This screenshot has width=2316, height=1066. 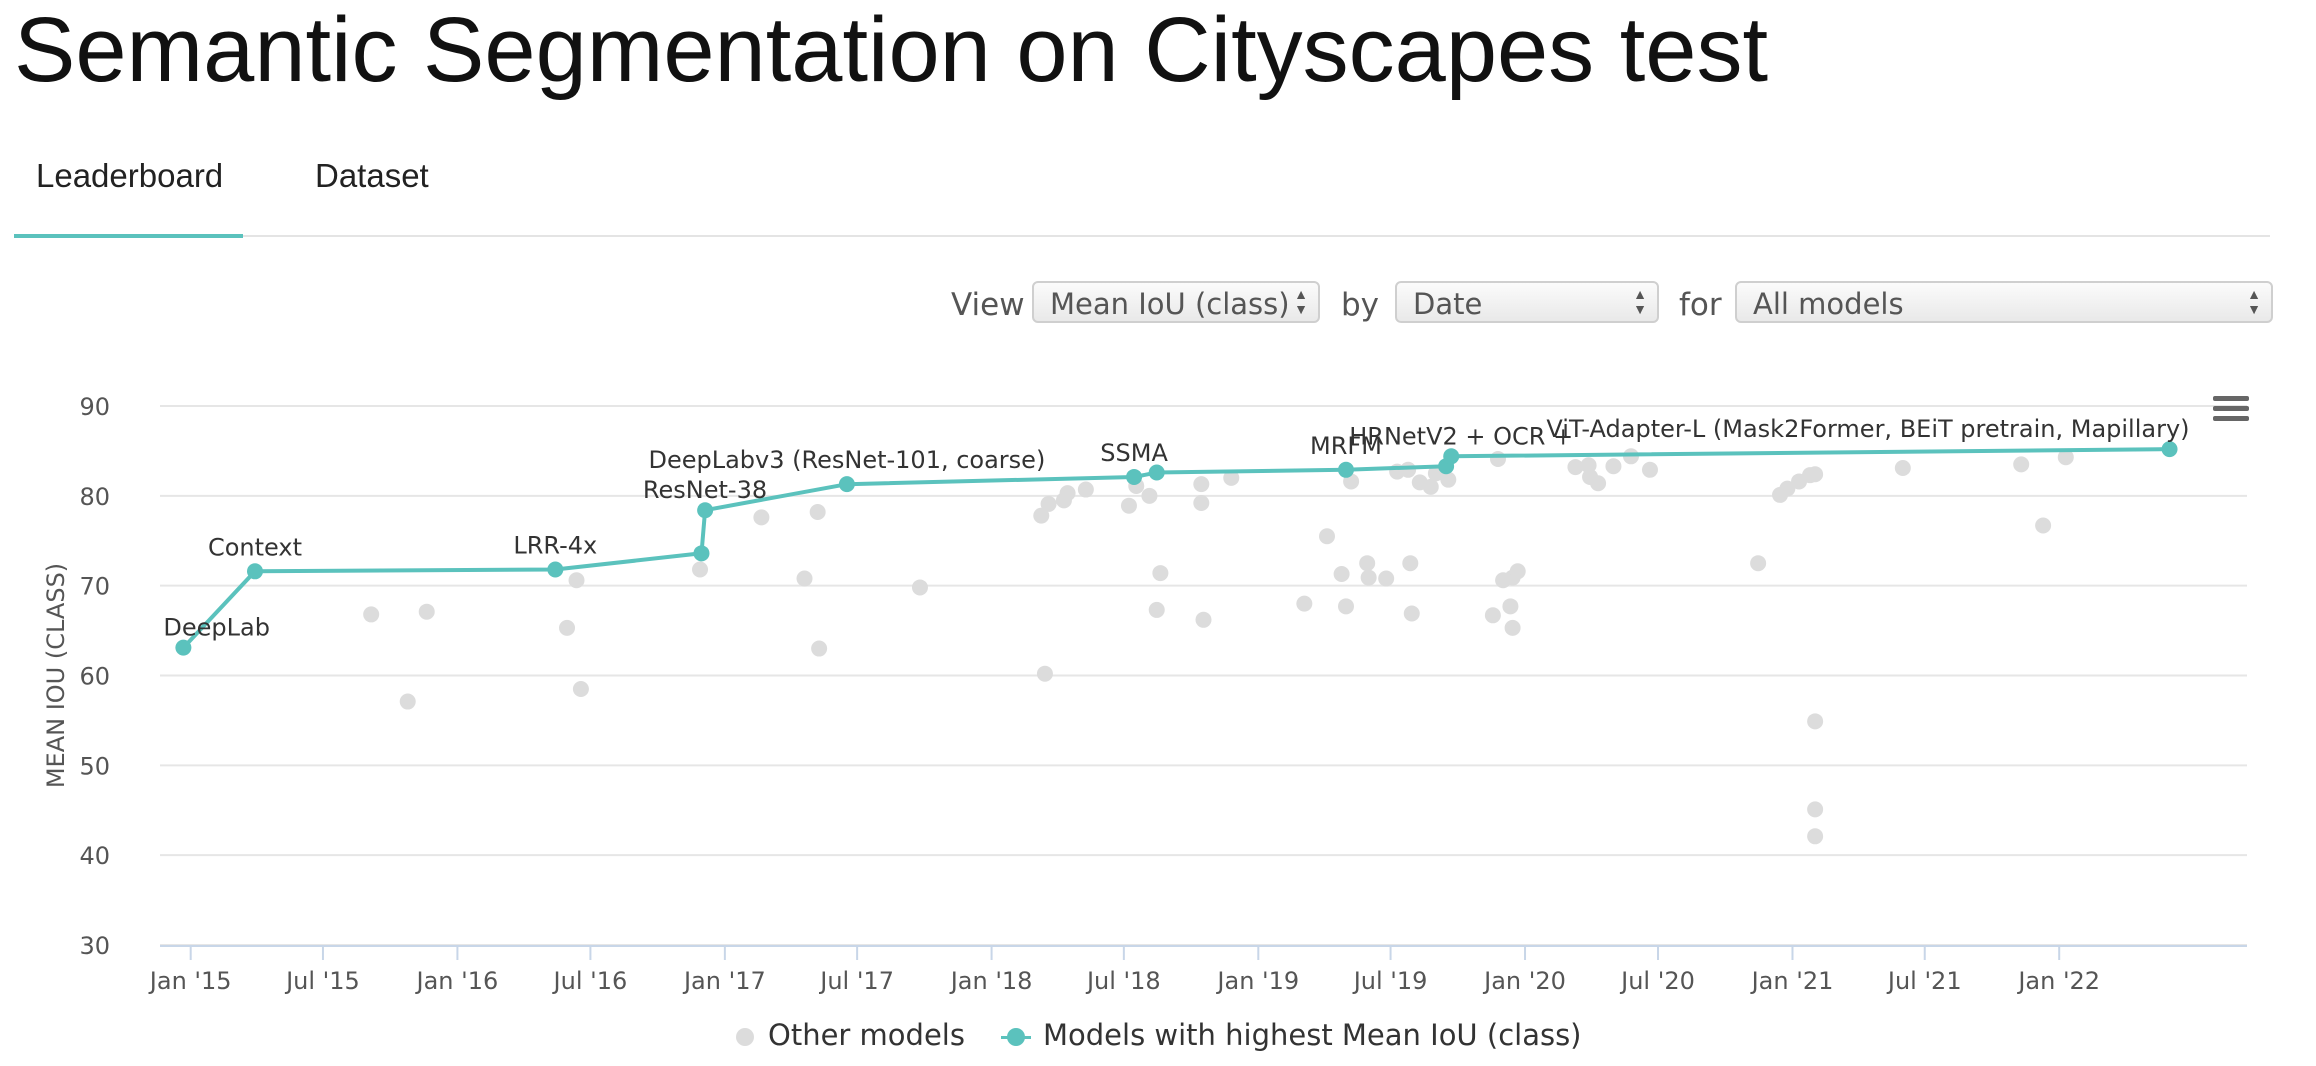 What do you see at coordinates (891, 50) in the screenshot?
I see `page-title: Semantic Segmentation on Cityscapes test` at bounding box center [891, 50].